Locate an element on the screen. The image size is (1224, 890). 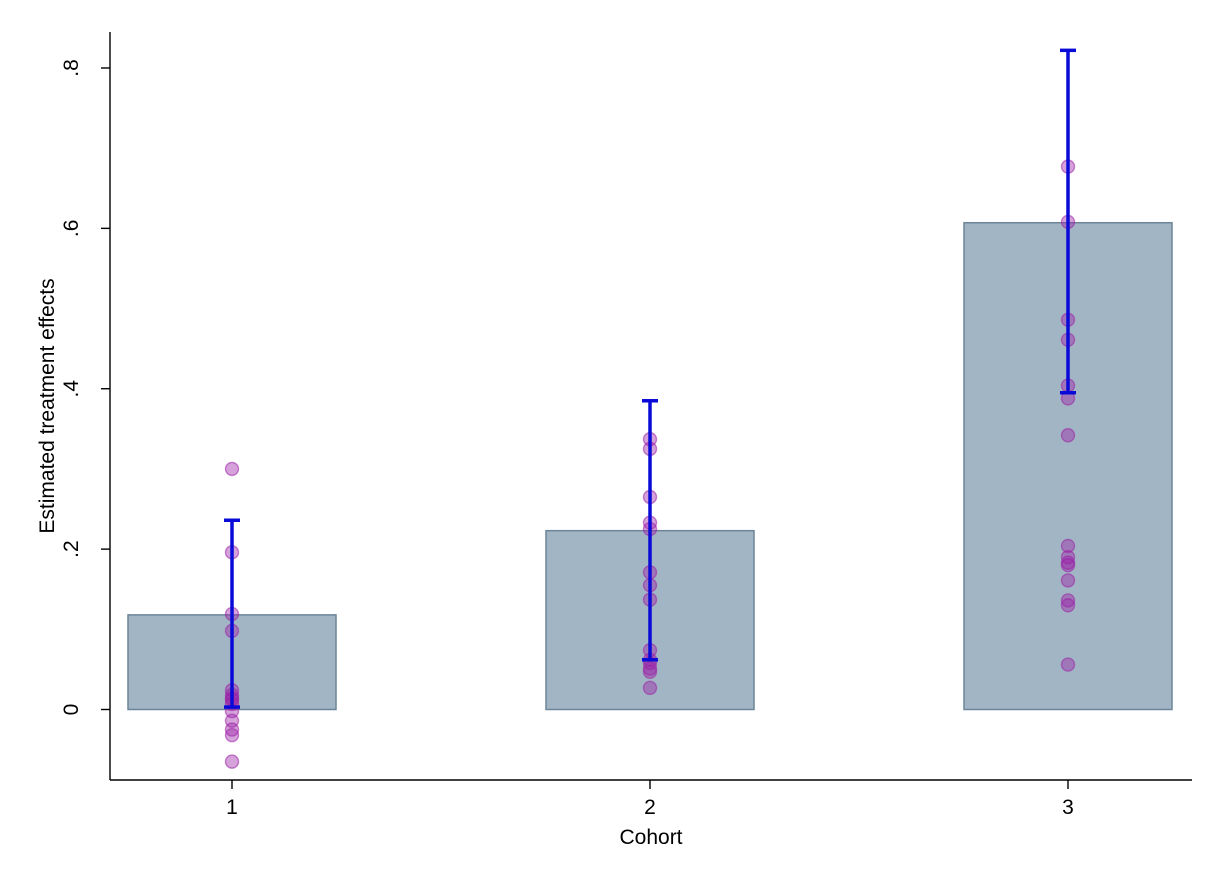
y-tick-label-0: 0 is located at coordinates (71, 710).